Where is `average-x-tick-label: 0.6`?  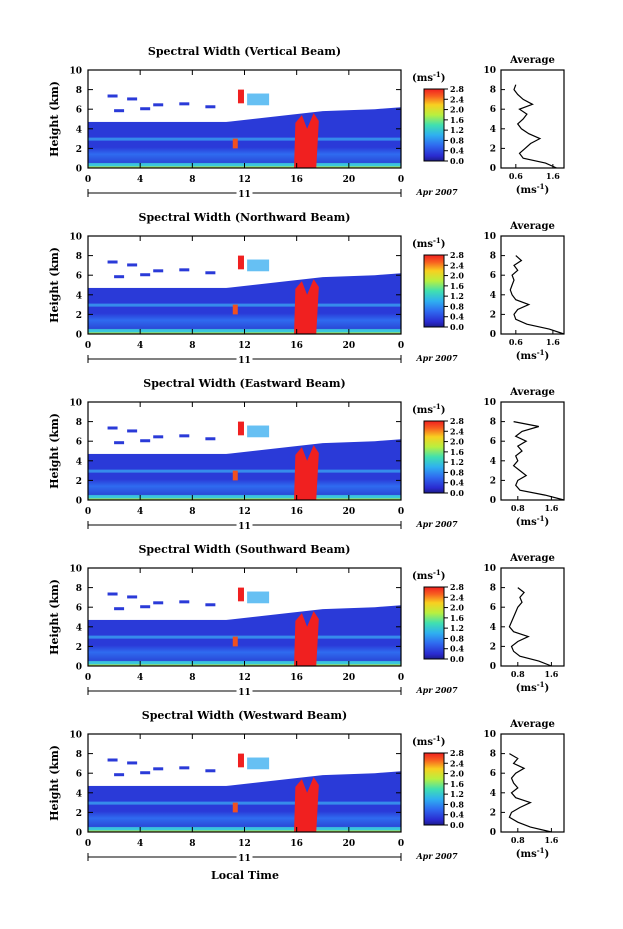 average-x-tick-label: 0.6 is located at coordinates (516, 342).